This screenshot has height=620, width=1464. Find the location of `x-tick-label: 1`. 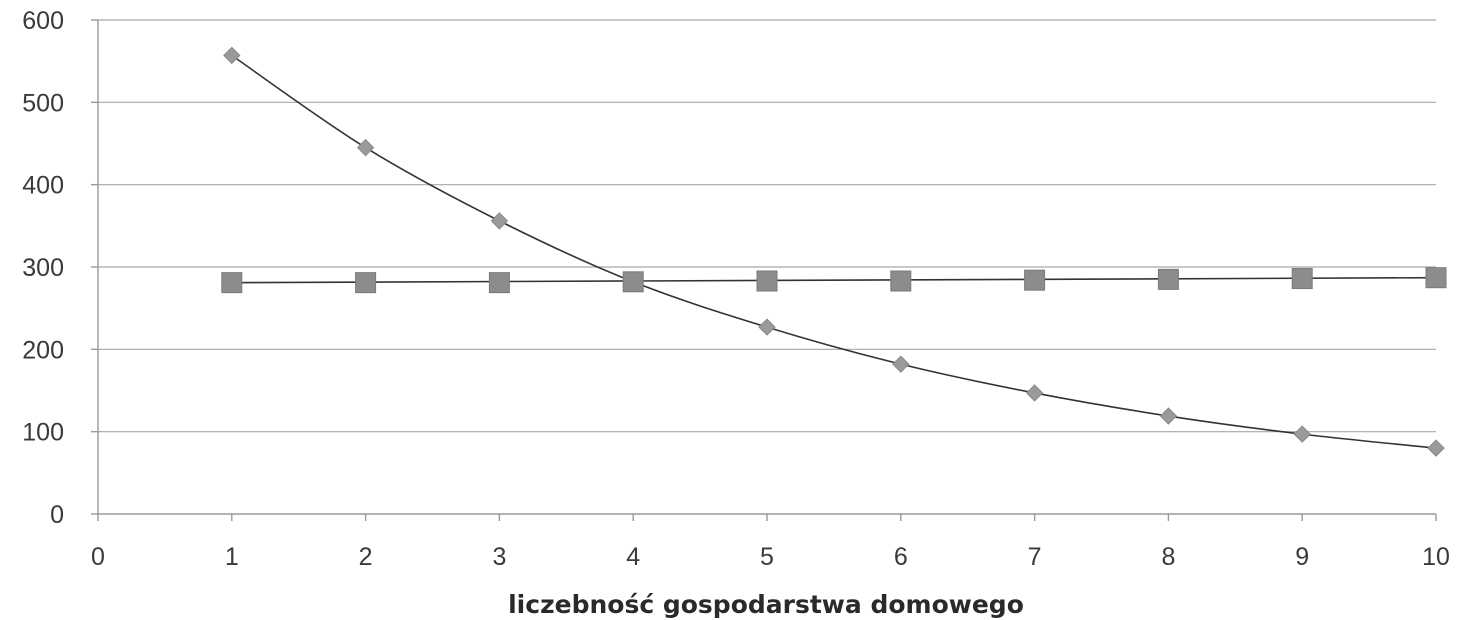

x-tick-label: 1 is located at coordinates (232, 557).